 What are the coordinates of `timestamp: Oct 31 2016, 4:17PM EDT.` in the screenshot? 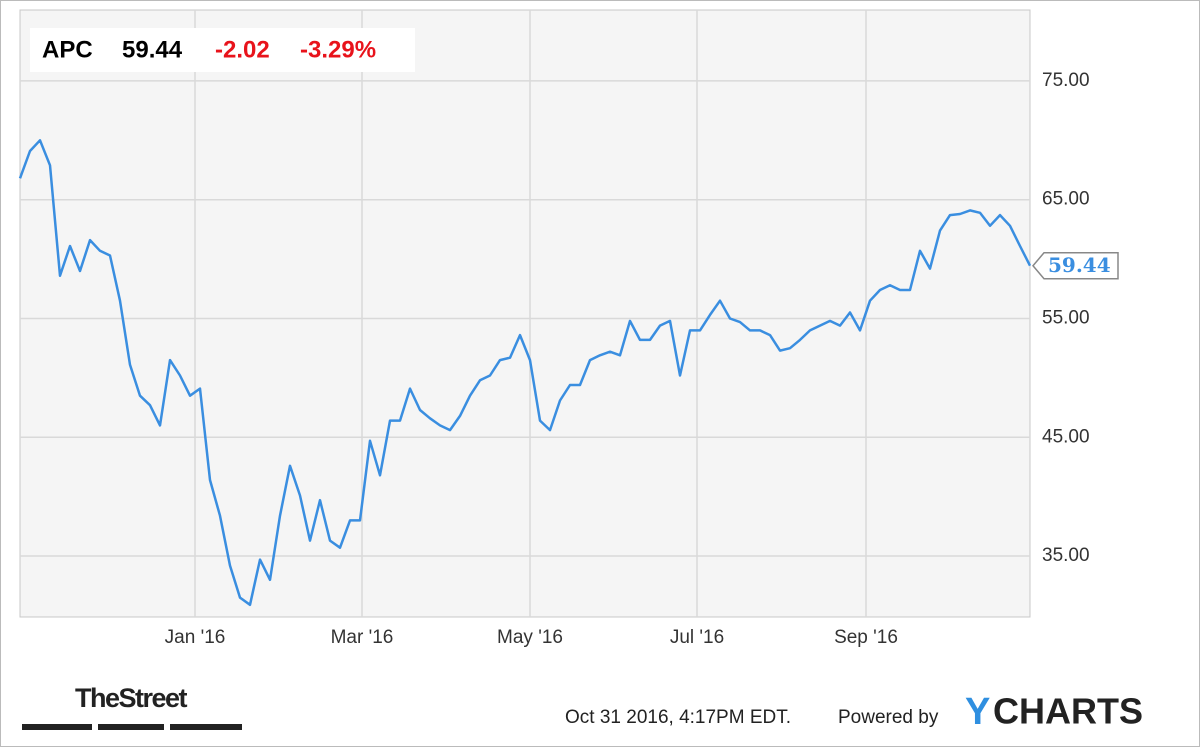 It's located at (678, 717).